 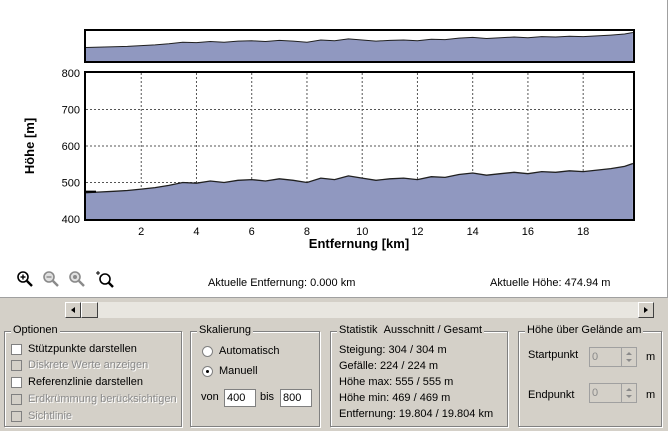 What do you see at coordinates (25, 279) in the screenshot?
I see `zoom-in-icon` at bounding box center [25, 279].